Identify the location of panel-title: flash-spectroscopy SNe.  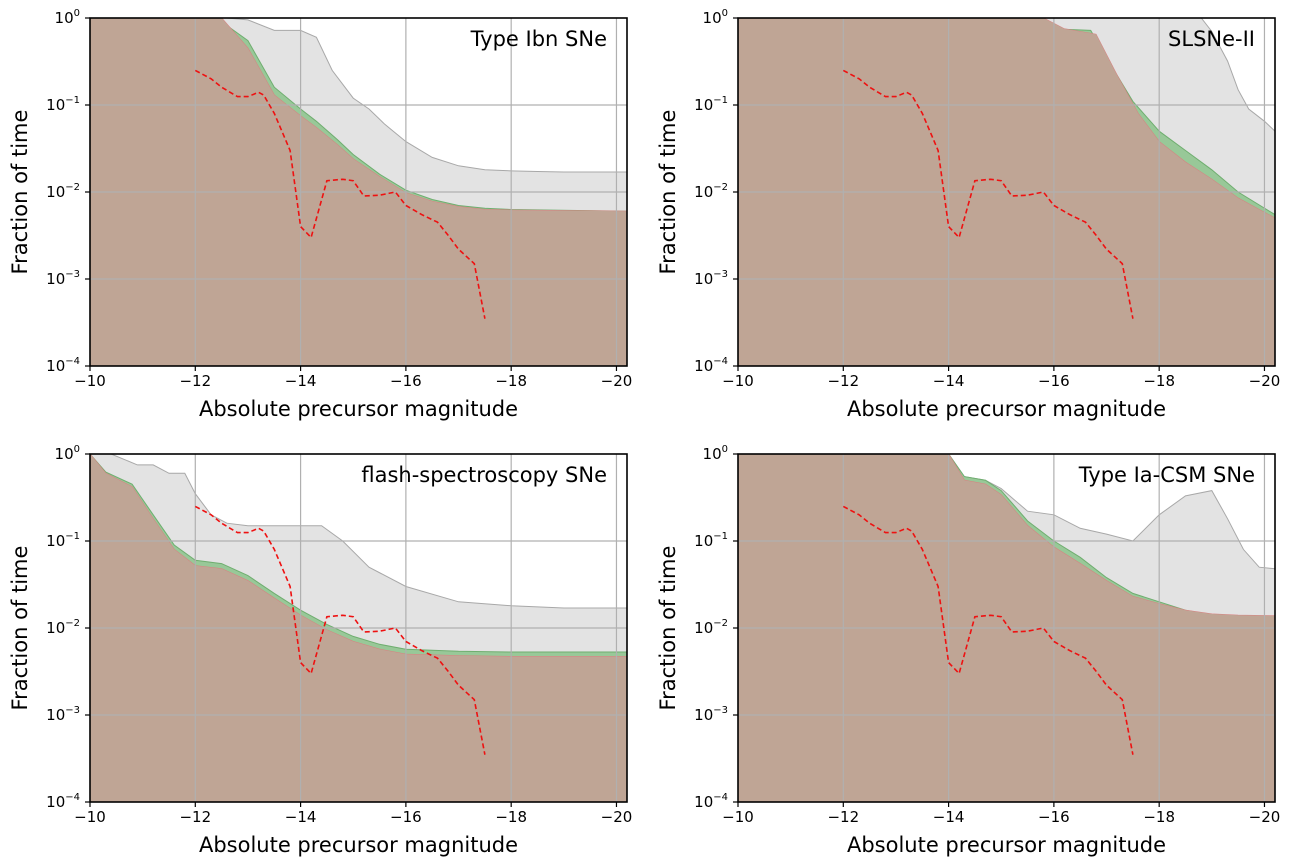
(484, 475).